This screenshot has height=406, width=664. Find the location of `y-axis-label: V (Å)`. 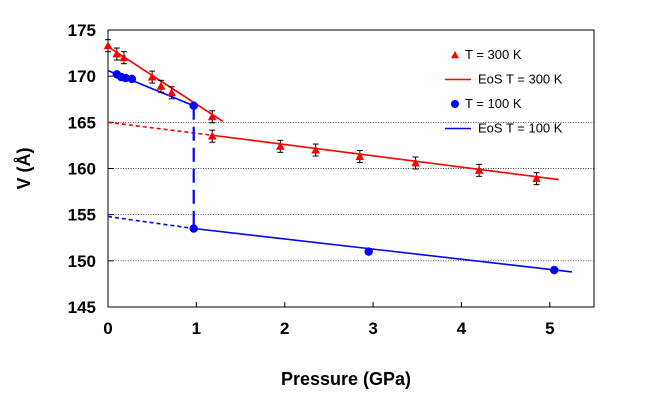

y-axis-label: V (Å) is located at coordinates (24, 169).